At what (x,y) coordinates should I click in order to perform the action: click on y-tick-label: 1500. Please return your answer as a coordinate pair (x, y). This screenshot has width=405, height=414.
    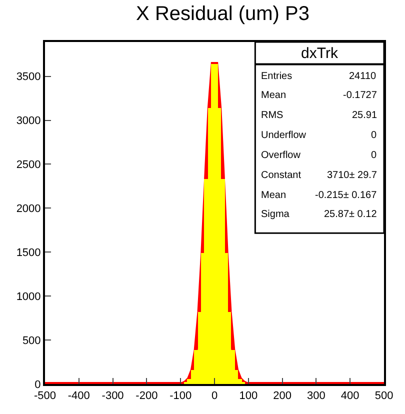
    Looking at the image, I should click on (28, 252).